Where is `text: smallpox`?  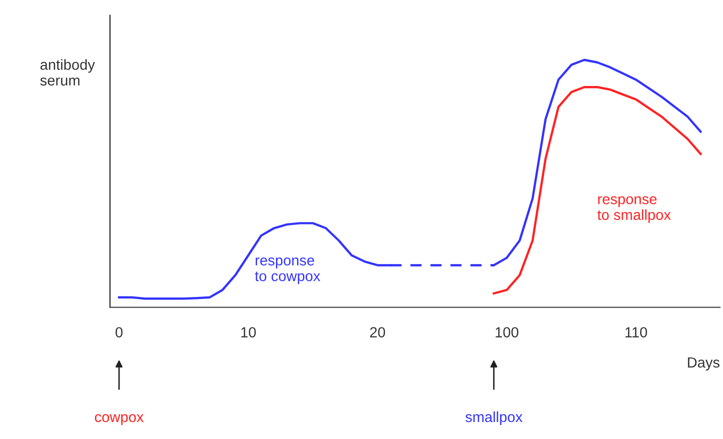
text: smallpox is located at coordinates (493, 418).